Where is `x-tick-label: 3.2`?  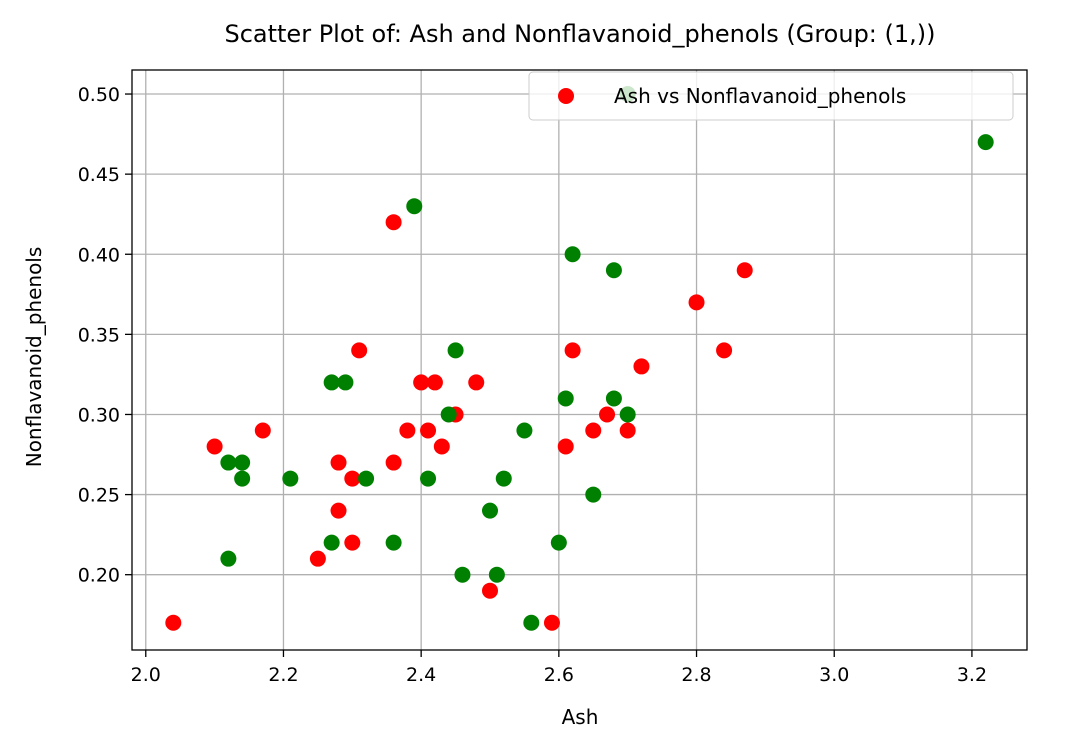 x-tick-label: 3.2 is located at coordinates (972, 675).